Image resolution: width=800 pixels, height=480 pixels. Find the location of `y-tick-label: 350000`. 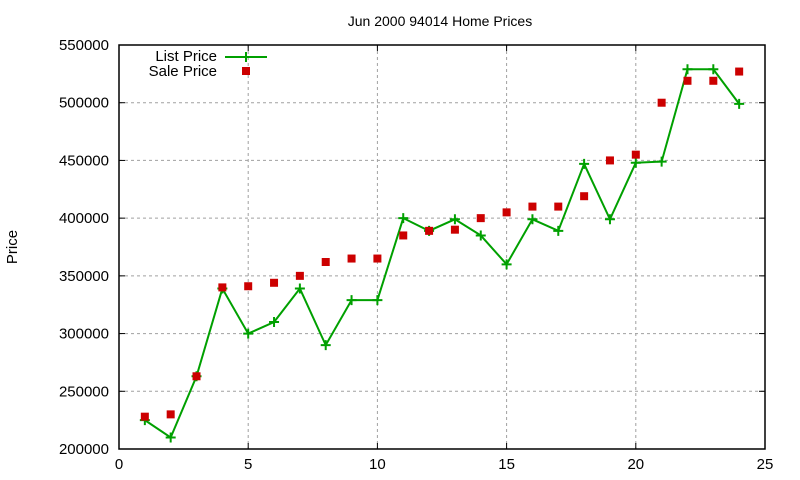

y-tick-label: 350000 is located at coordinates (84, 276).